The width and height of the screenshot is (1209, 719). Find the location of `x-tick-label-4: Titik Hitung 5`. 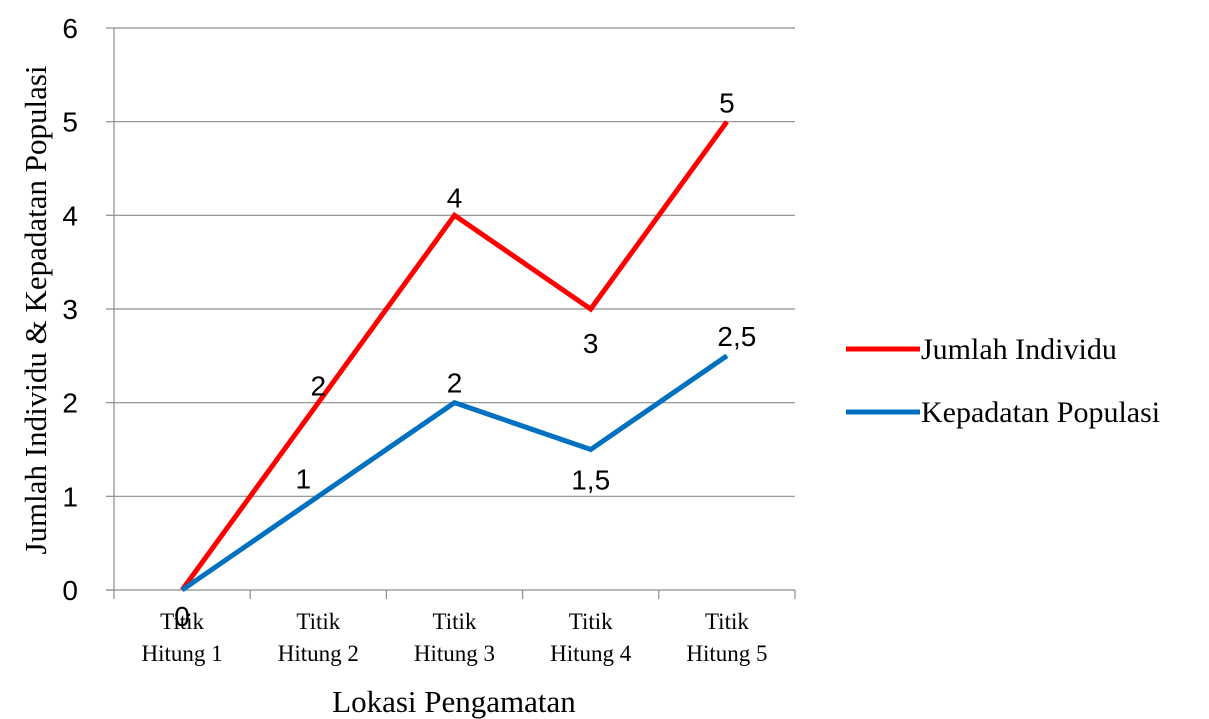

x-tick-label-4: Titik Hitung 5 is located at coordinates (726, 637).